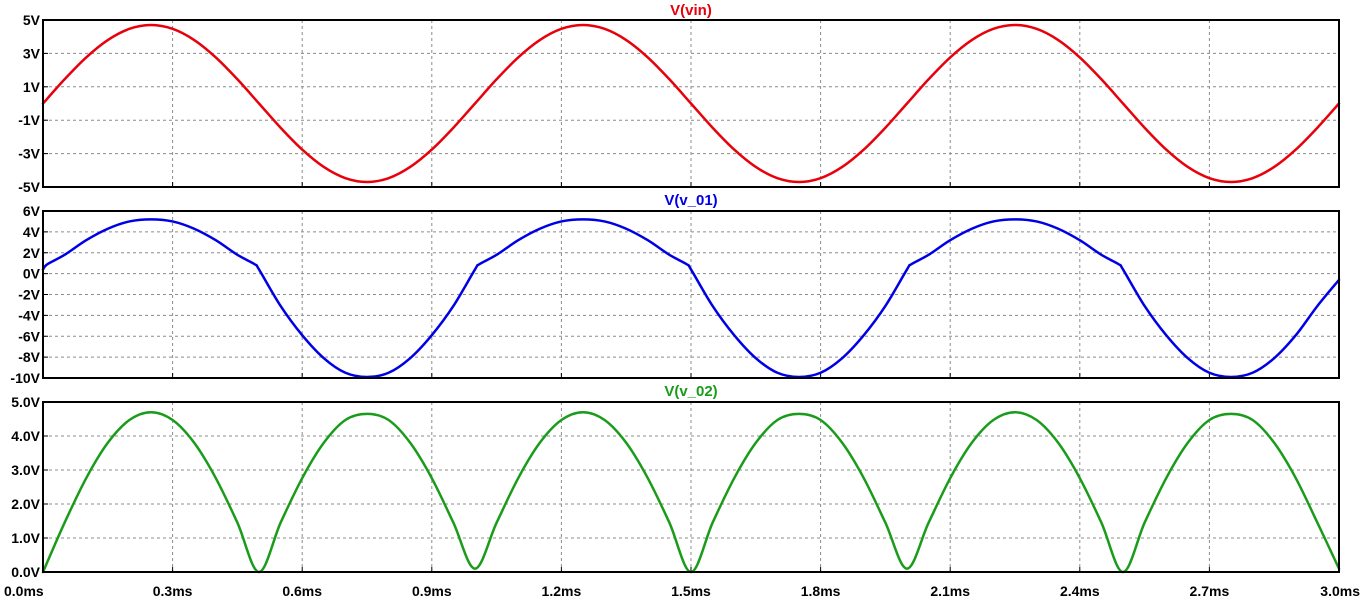 This screenshot has width=1362, height=602. Describe the element at coordinates (32, 232) in the screenshot. I see `y-tick-label: 4V` at that location.